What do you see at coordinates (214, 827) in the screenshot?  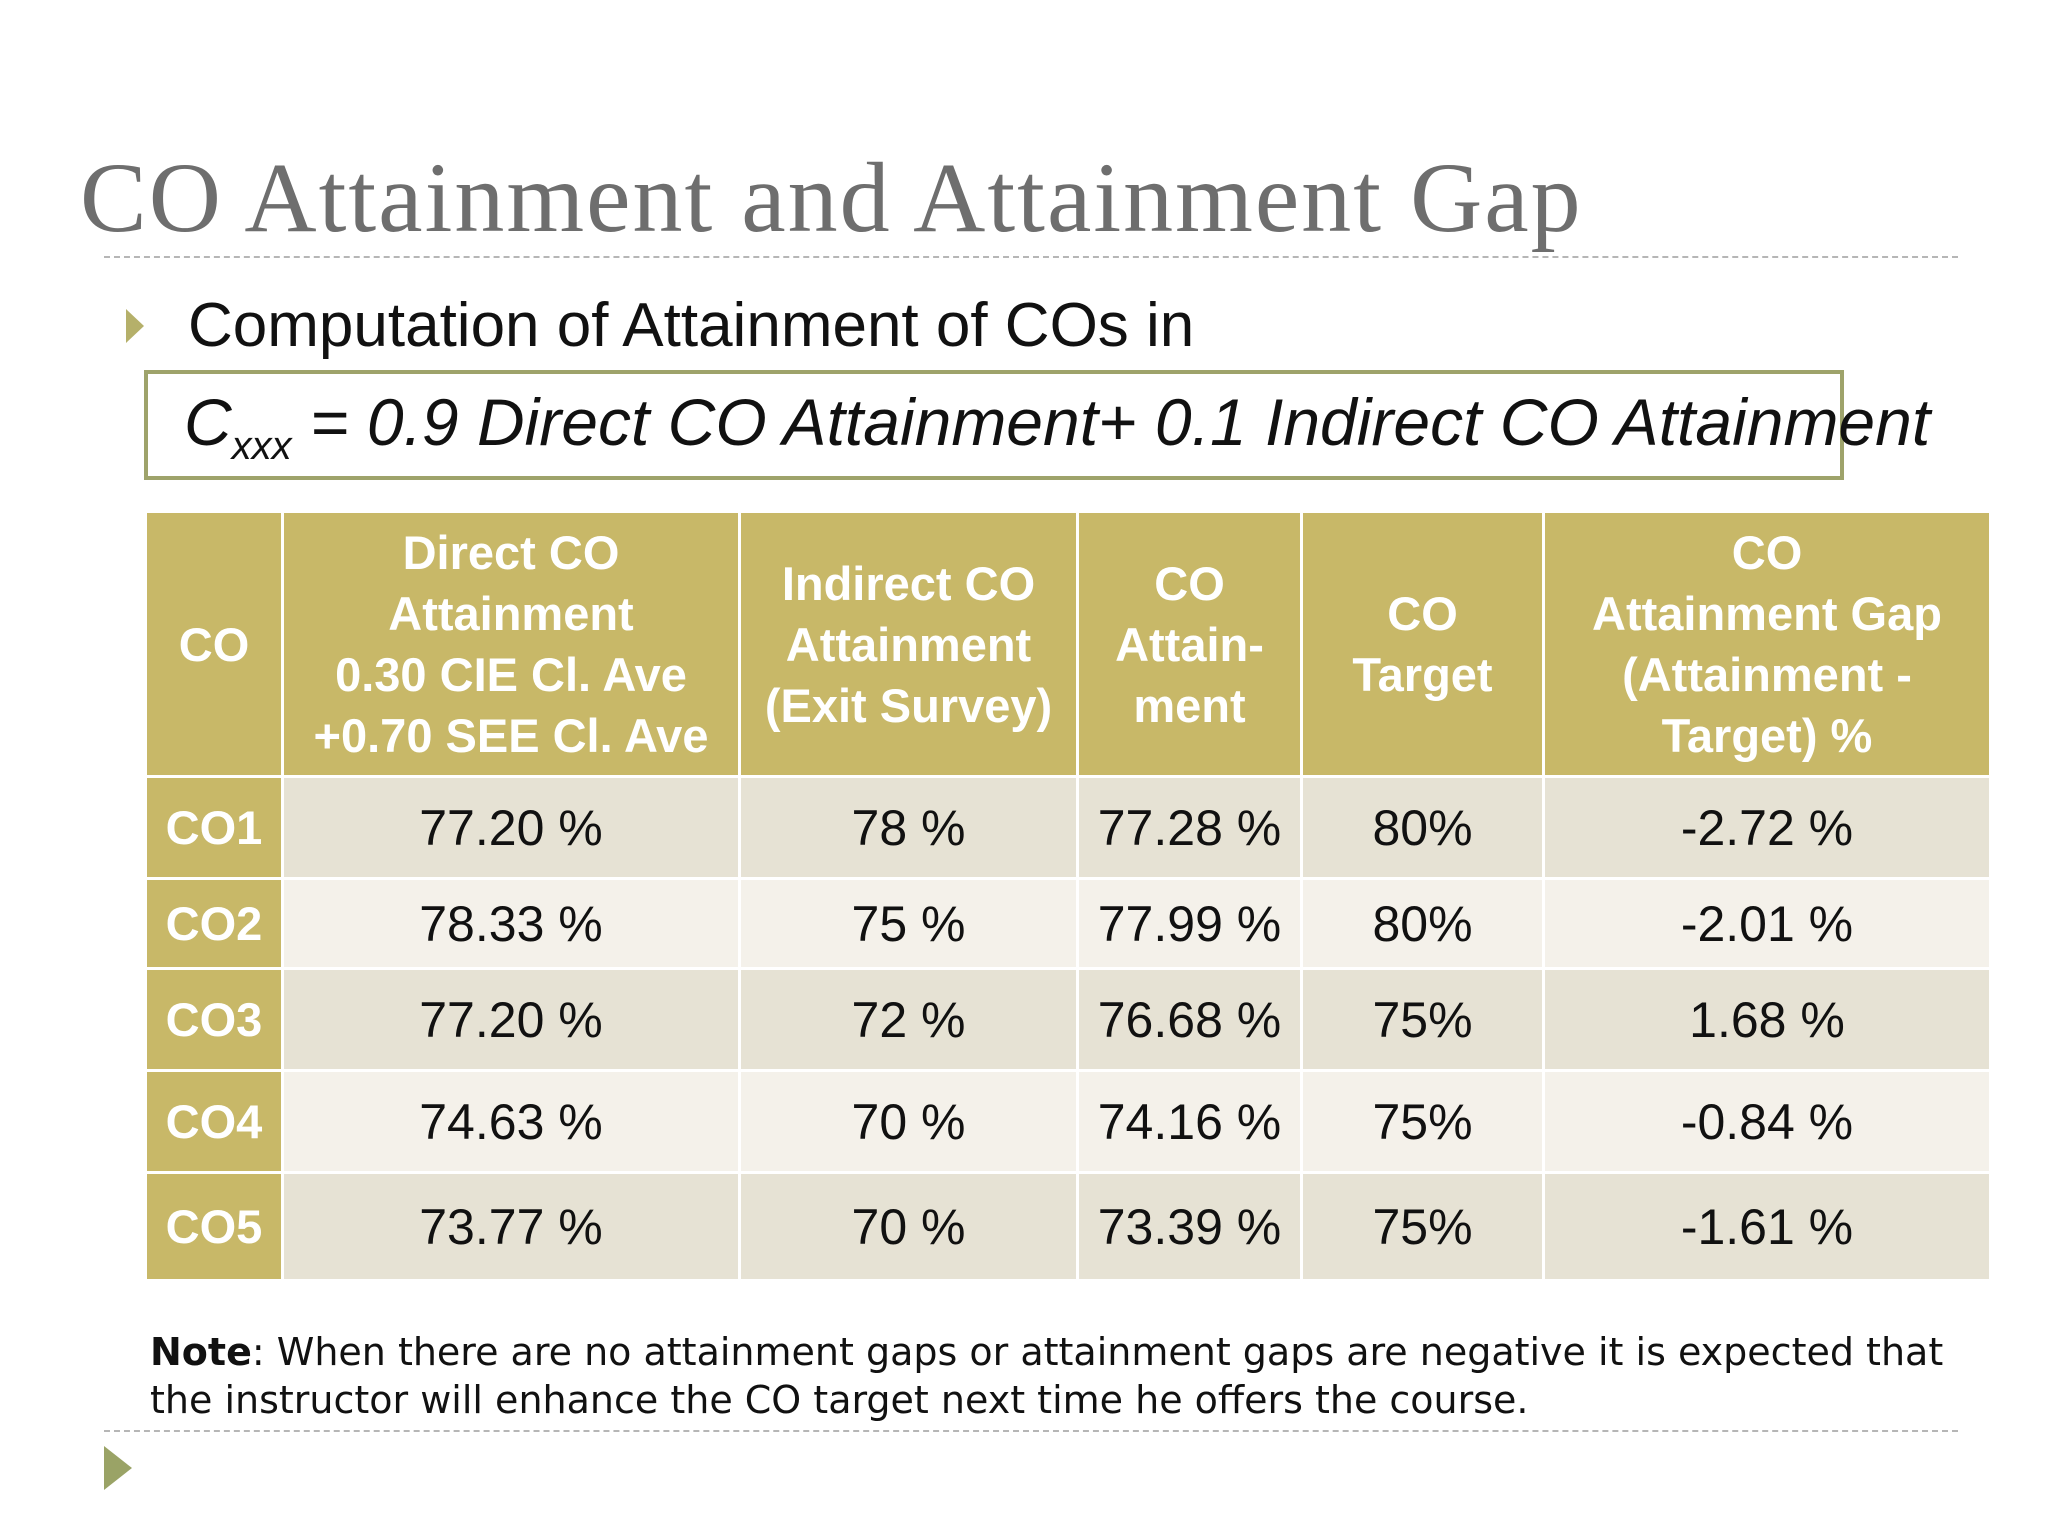 I see `co-id-cell: CO1` at bounding box center [214, 827].